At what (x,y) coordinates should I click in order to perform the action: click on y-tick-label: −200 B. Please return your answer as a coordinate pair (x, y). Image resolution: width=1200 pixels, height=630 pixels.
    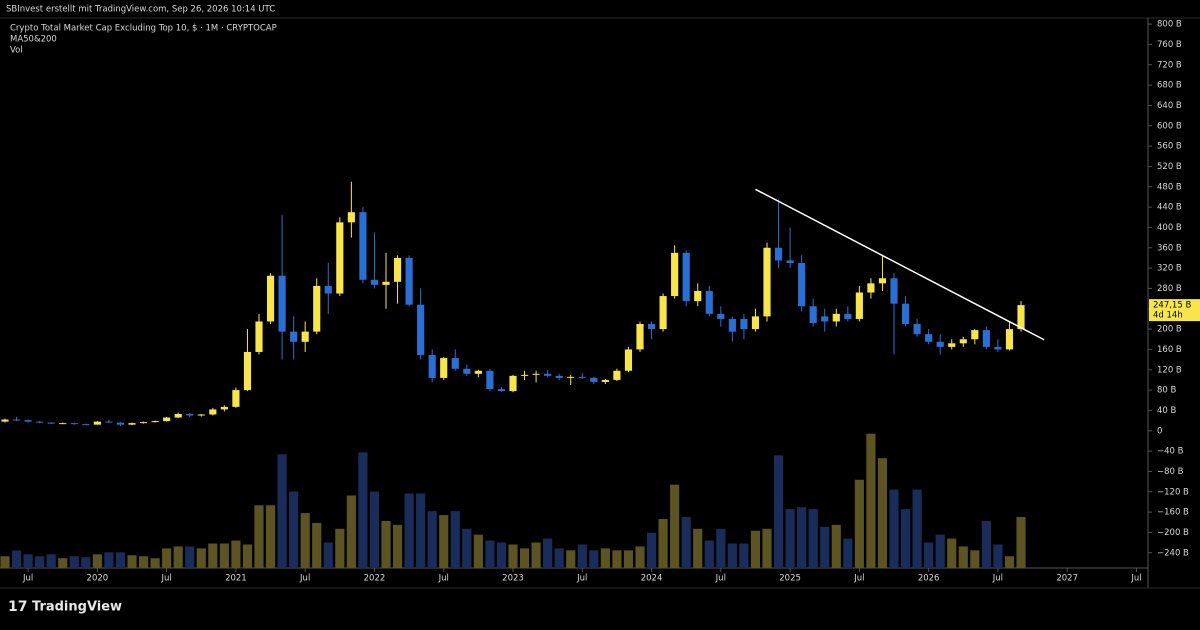
    Looking at the image, I should click on (1173, 533).